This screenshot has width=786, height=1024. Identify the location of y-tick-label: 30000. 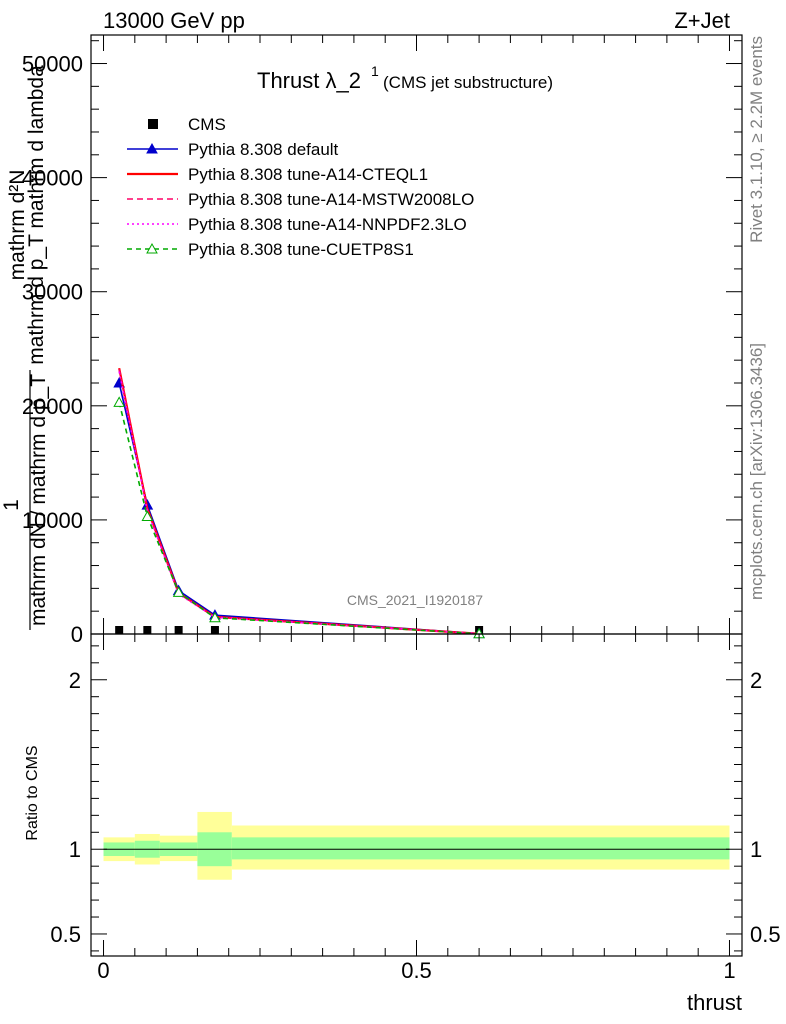
(52, 292).